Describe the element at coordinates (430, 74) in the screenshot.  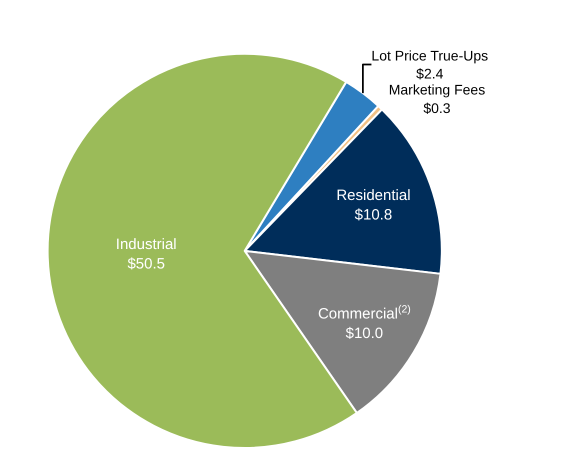
I see `data-label: $2.4` at that location.